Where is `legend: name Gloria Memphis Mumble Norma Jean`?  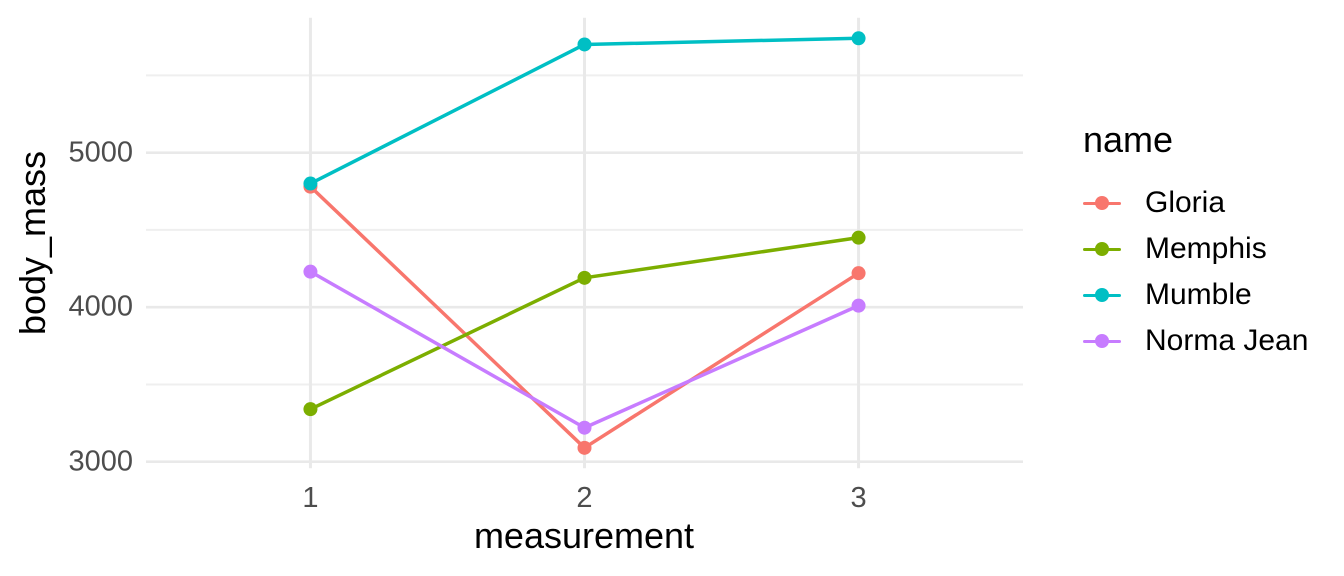
legend: name Gloria Memphis Mumble Norma Jean is located at coordinates (1195, 243).